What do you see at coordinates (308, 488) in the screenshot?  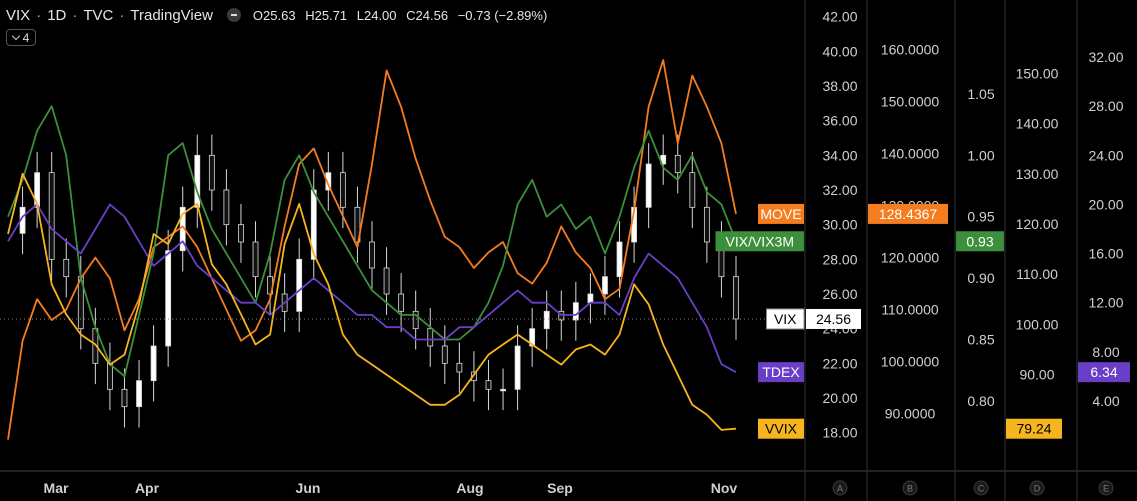 I see `x-tick-label: Jun` at bounding box center [308, 488].